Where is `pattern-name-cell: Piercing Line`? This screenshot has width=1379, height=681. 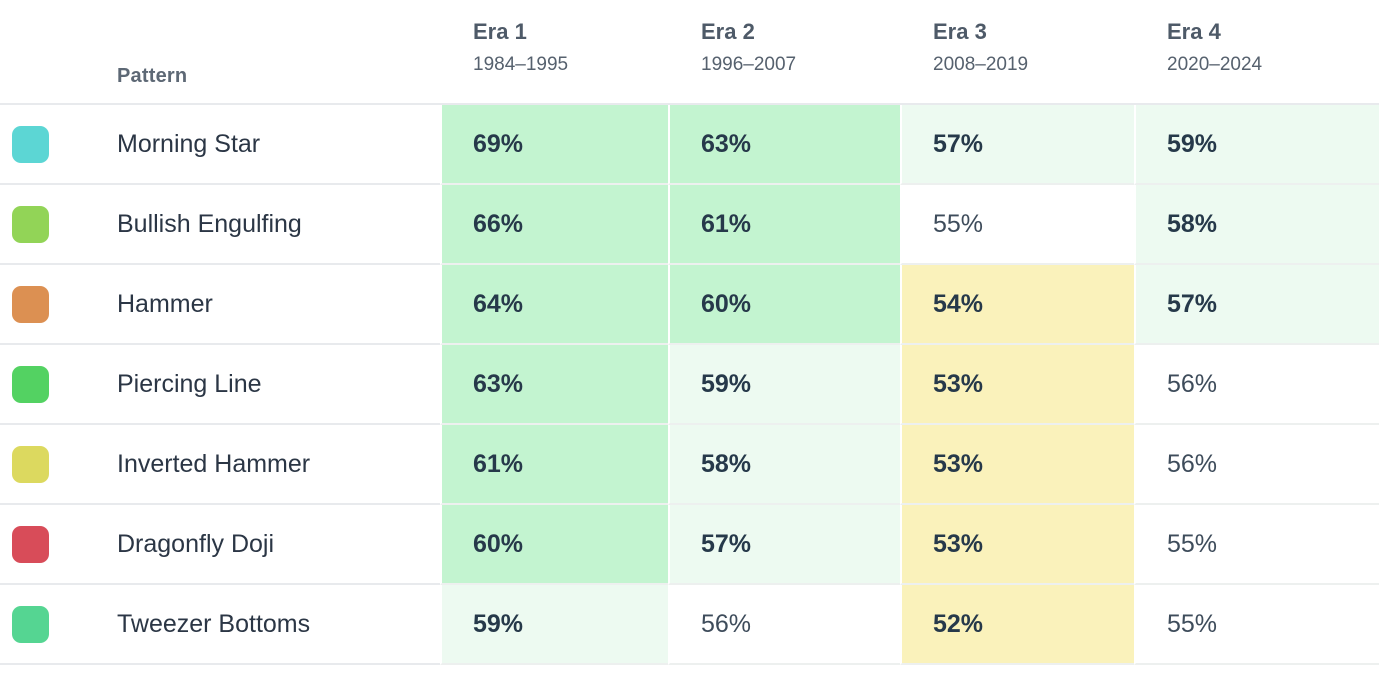 pattern-name-cell: Piercing Line is located at coordinates (252, 385).